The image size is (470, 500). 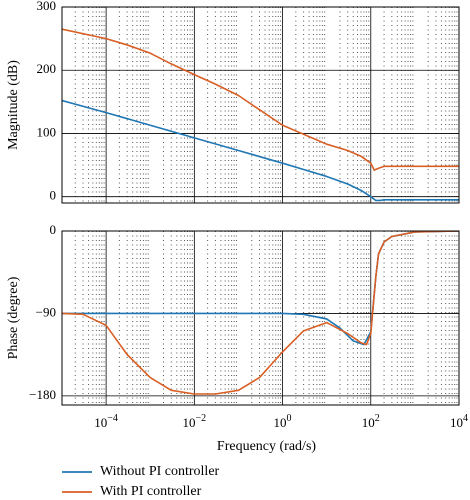 What do you see at coordinates (47, 6) in the screenshot?
I see `y-tick-label: 300` at bounding box center [47, 6].